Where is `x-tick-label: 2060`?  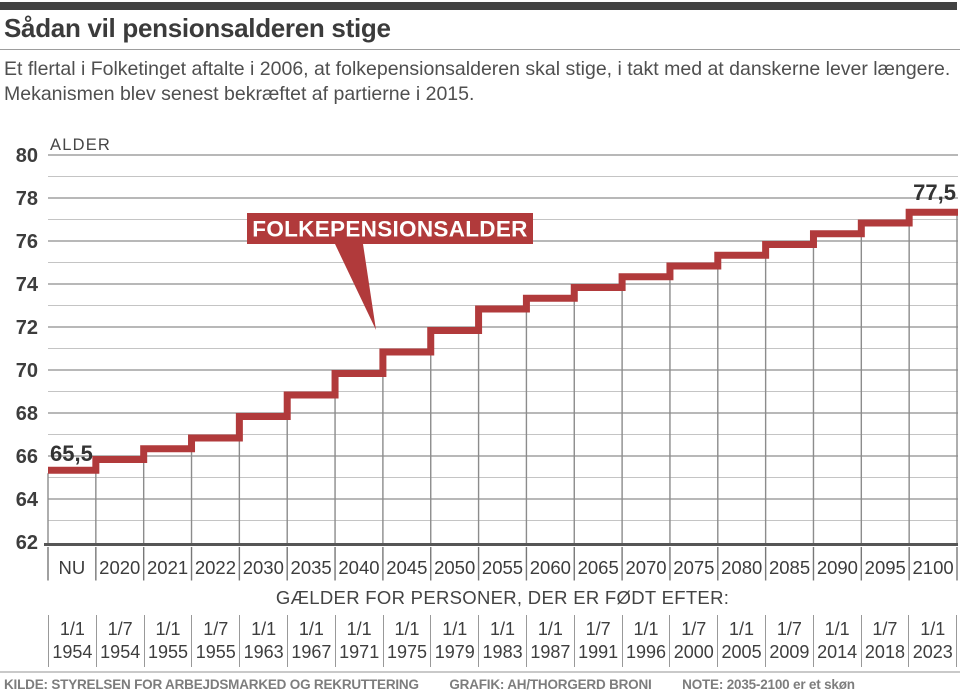 x-tick-label: 2060 is located at coordinates (550, 567).